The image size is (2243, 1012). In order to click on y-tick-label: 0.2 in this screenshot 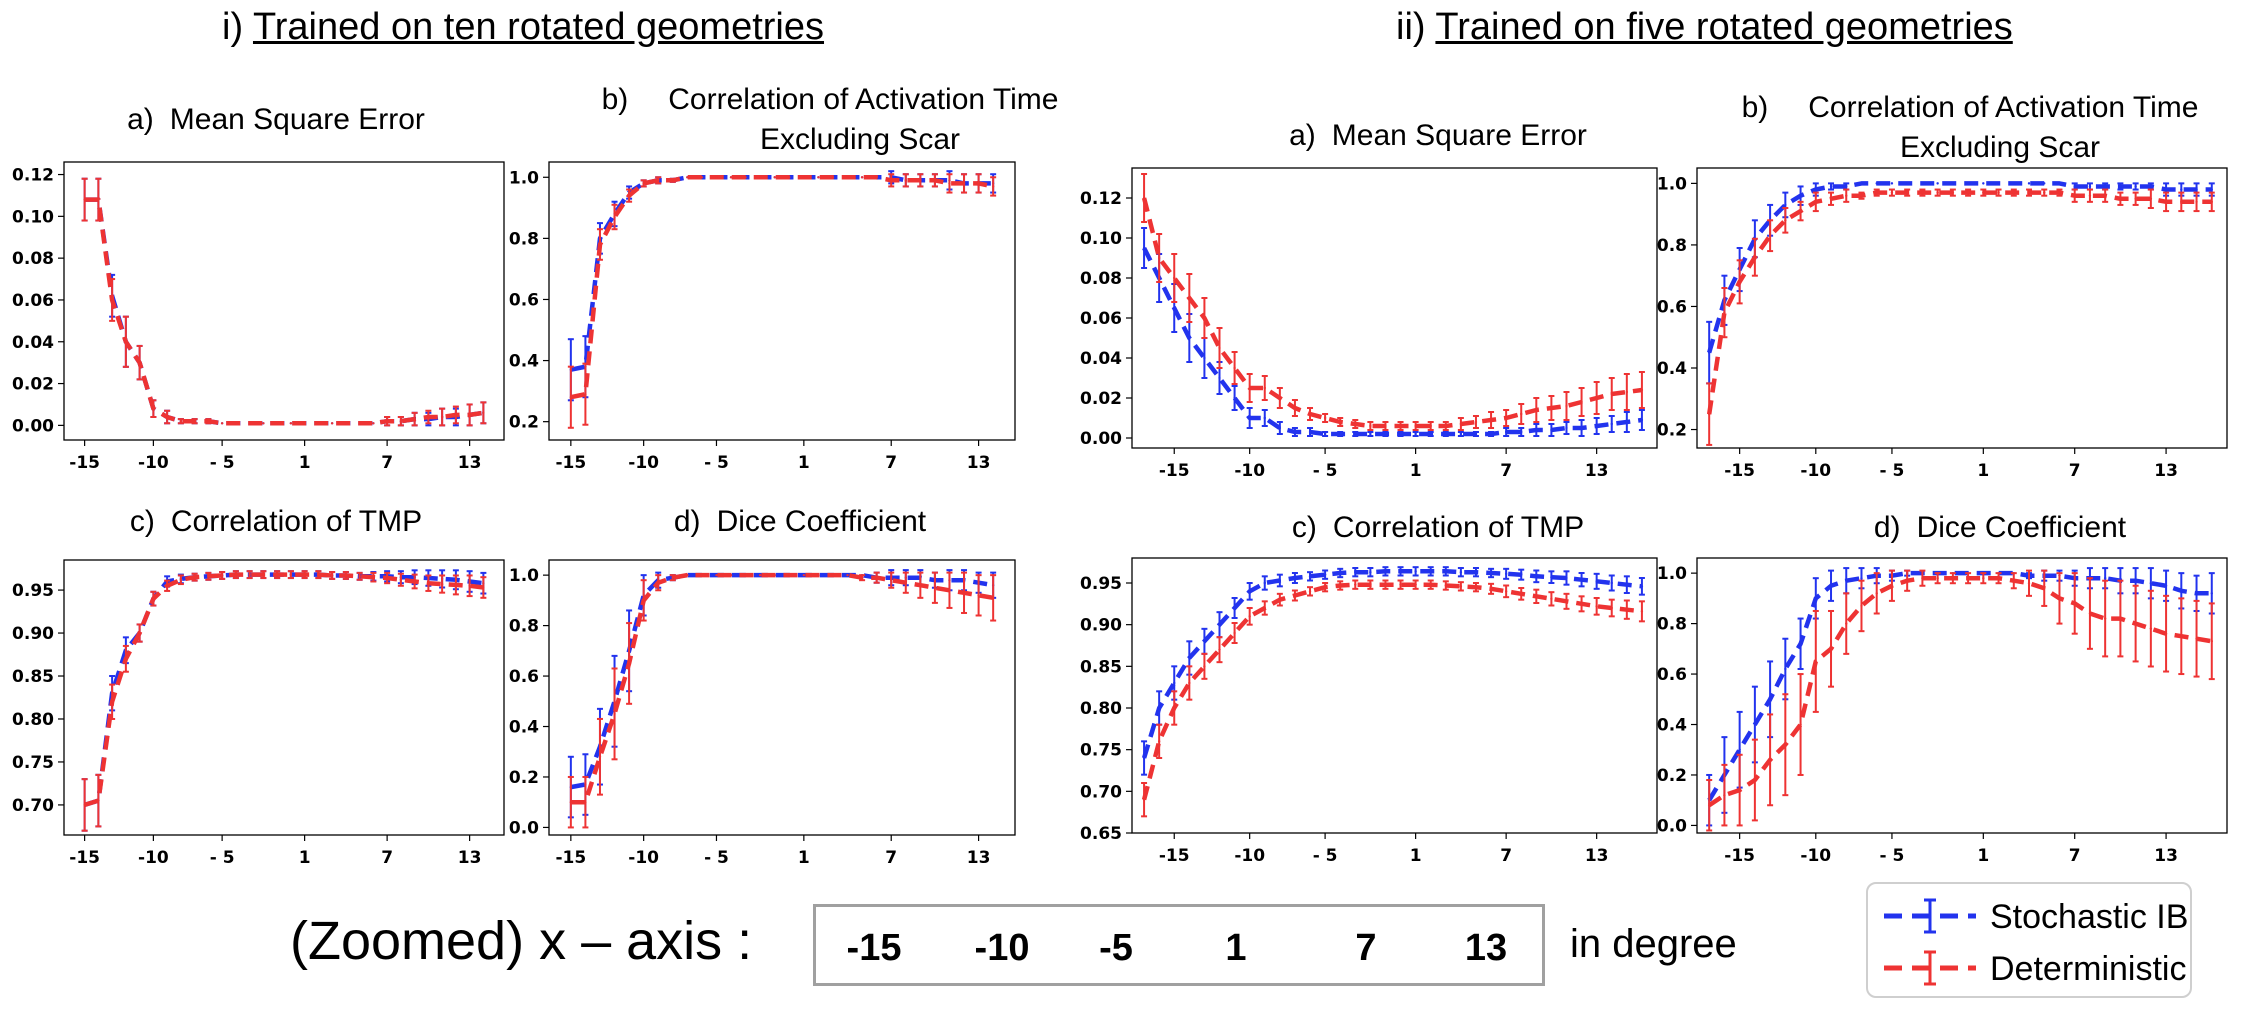, I will do `click(524, 423)`.